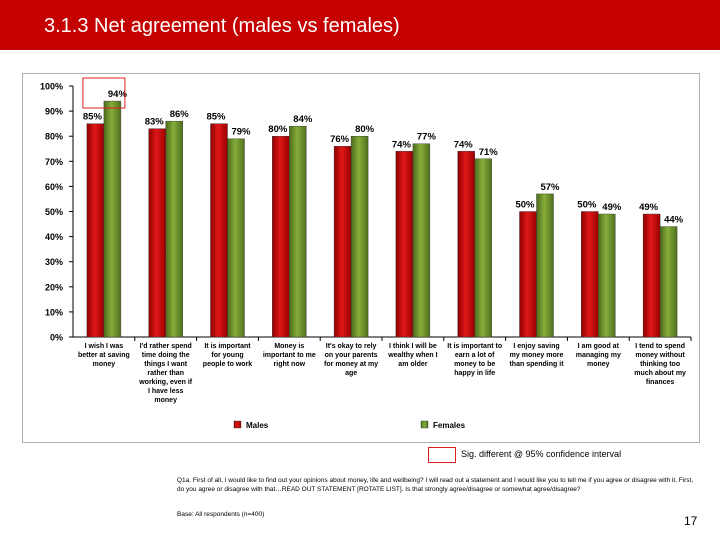 The width and height of the screenshot is (720, 540). What do you see at coordinates (442, 455) in the screenshot?
I see `sig-legend-box` at bounding box center [442, 455].